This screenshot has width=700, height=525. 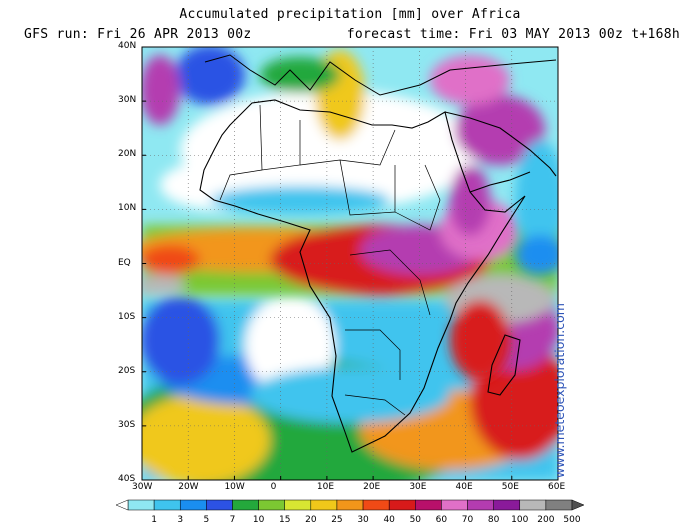 I want to click on lat-label: EQ, so click(x=124, y=262).